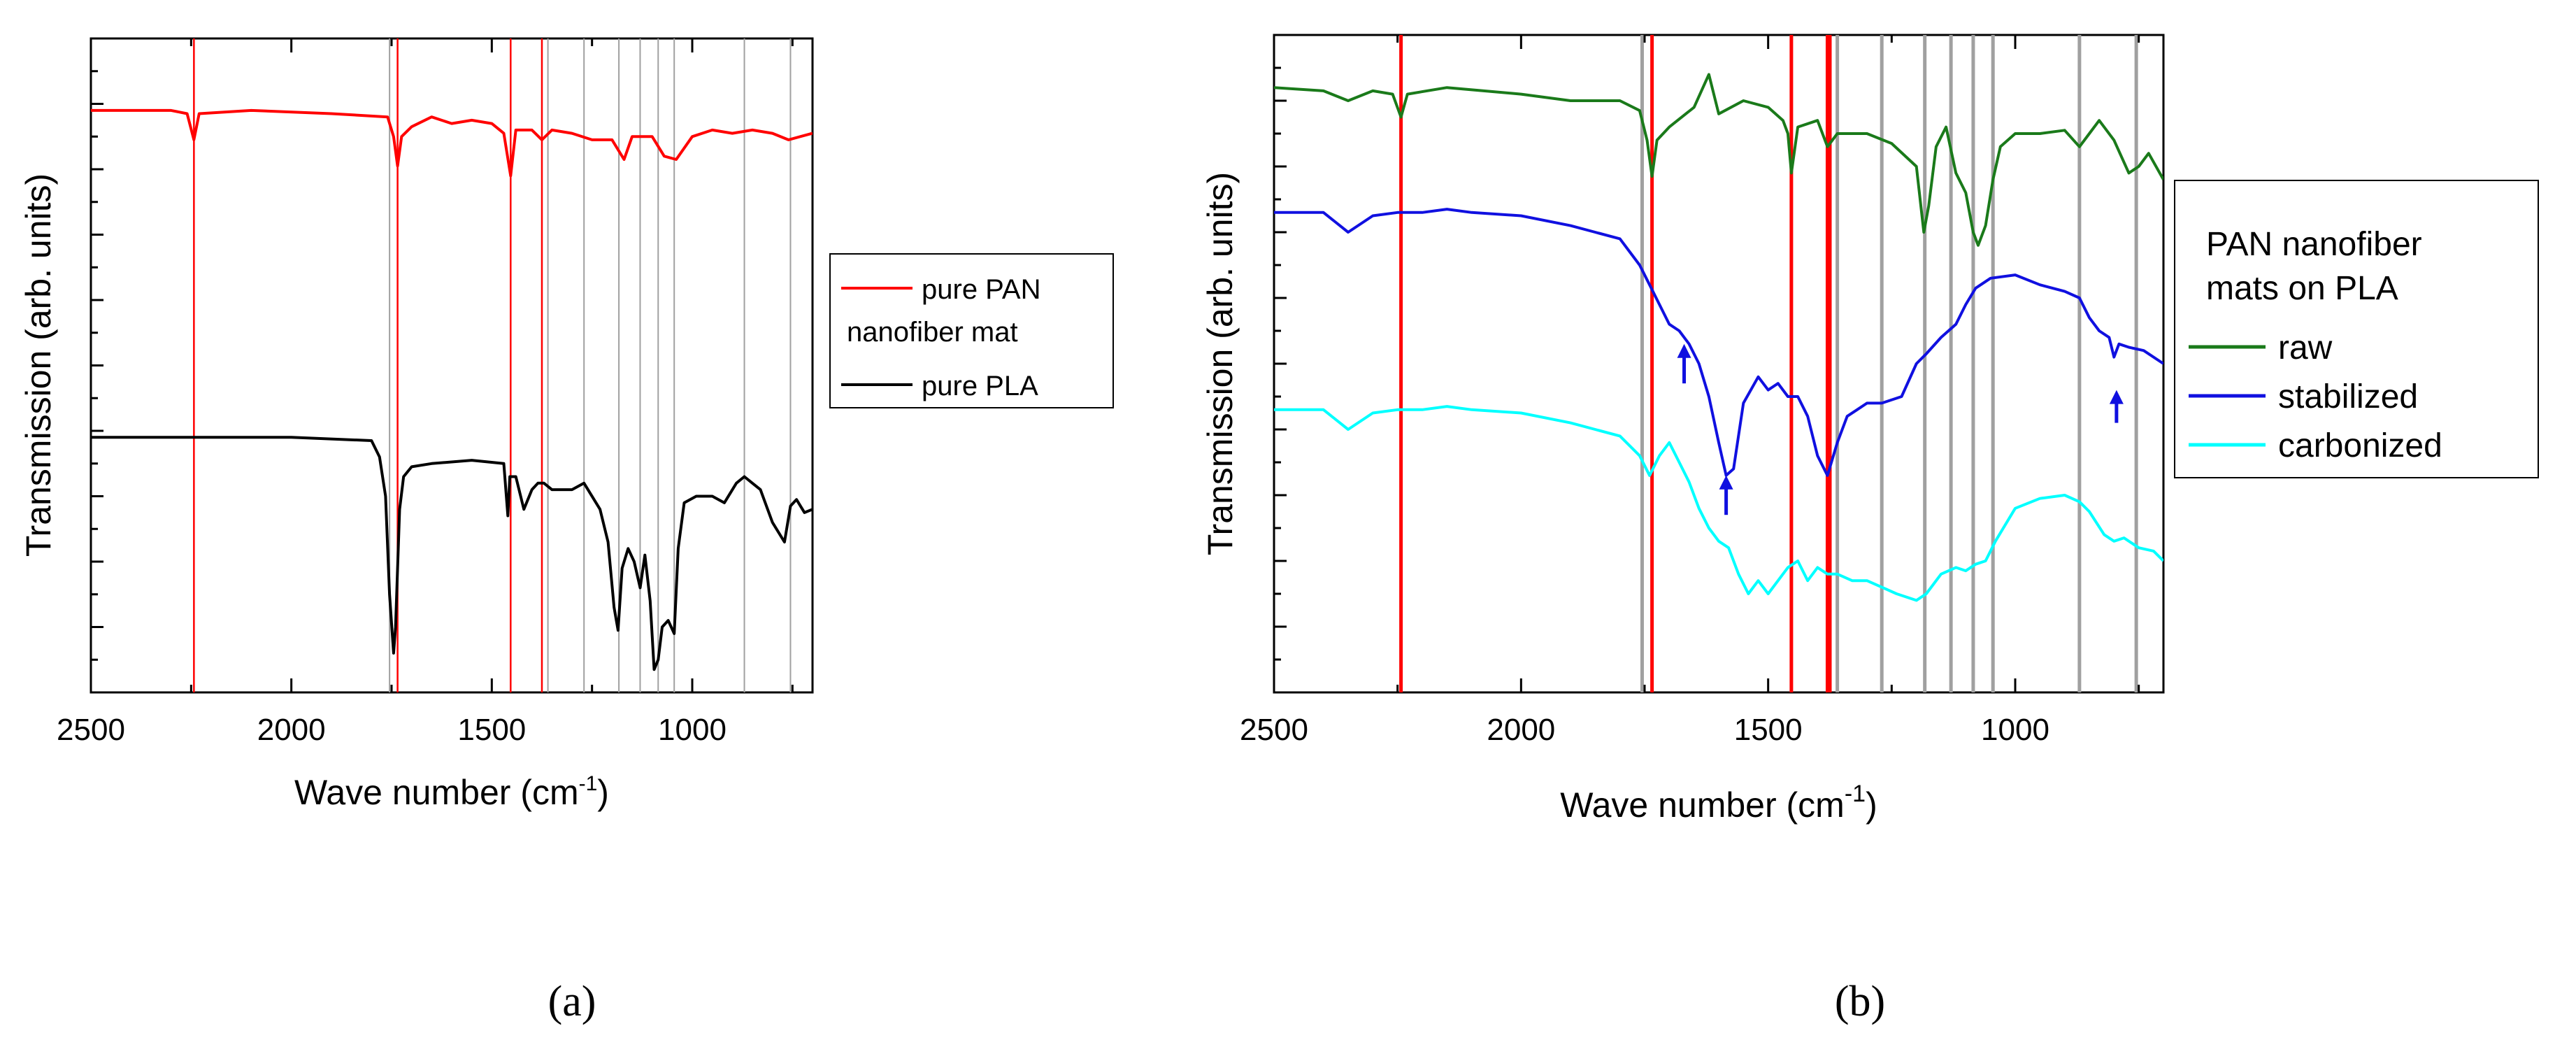 Image resolution: width=2576 pixels, height=1054 pixels. I want to click on arrows-b, so click(1900, 429).